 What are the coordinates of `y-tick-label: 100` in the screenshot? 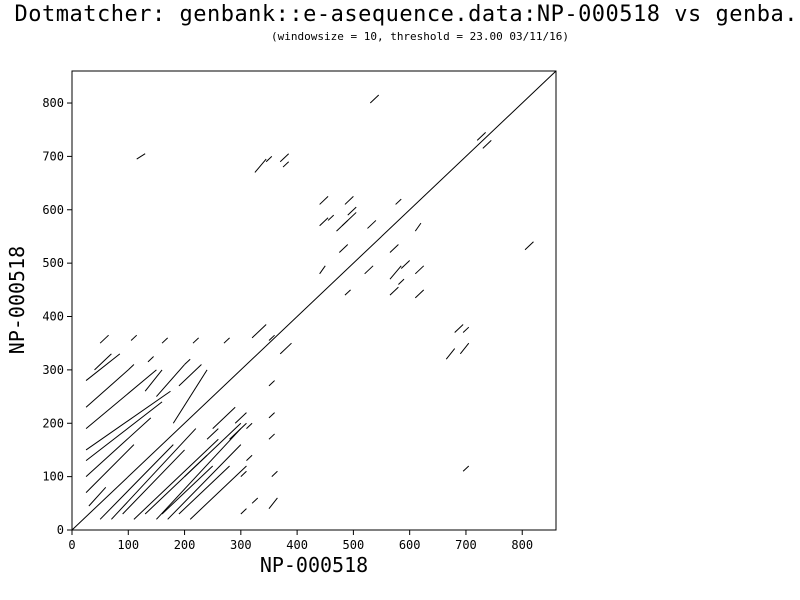 It's located at (53, 477).